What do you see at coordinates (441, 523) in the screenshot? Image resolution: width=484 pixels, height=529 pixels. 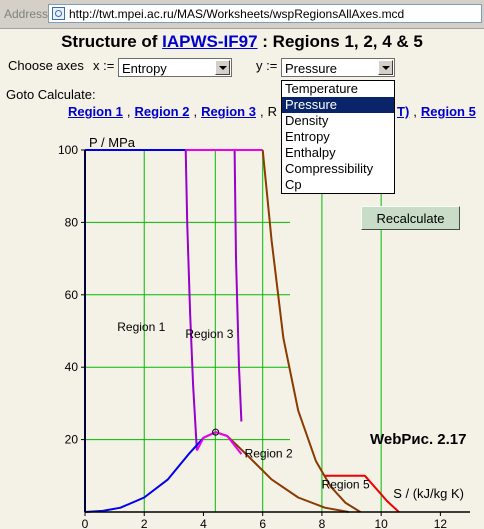 I see `x-tick-label: 12` at bounding box center [441, 523].